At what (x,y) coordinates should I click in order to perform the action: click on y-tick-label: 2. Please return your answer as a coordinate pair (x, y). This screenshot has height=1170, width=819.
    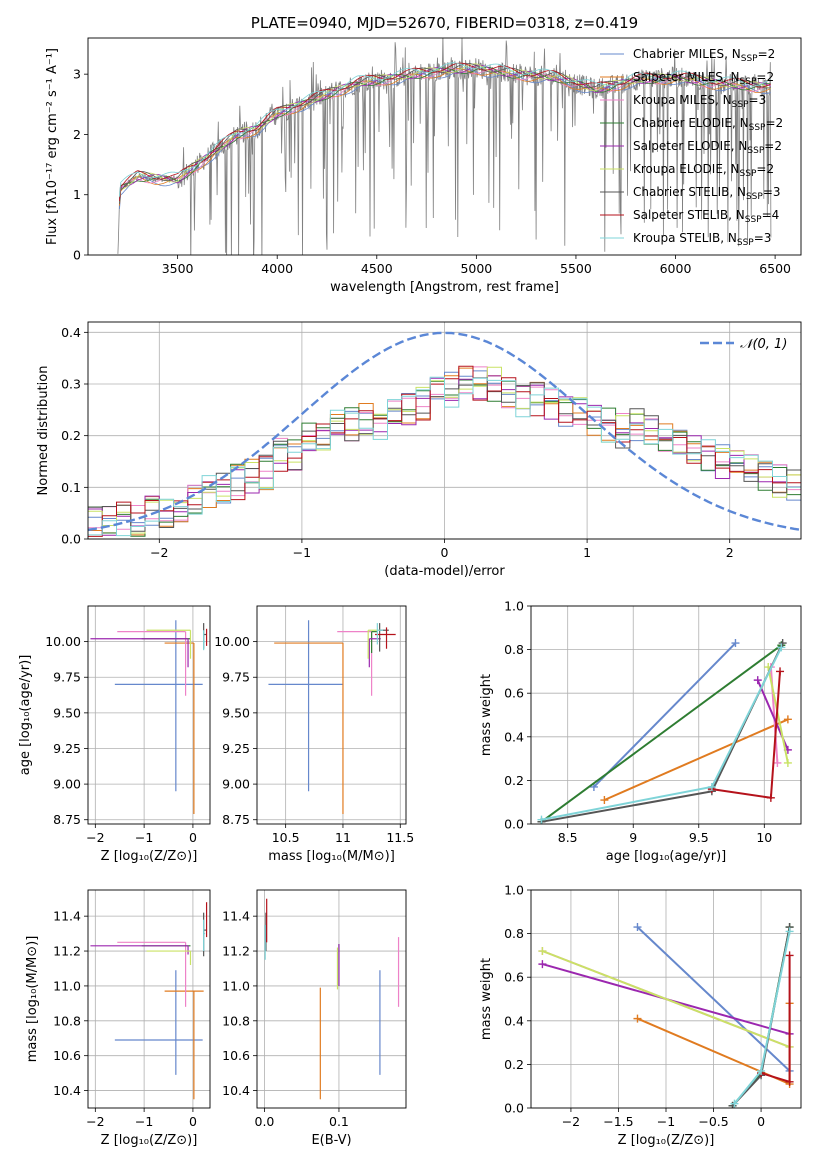
    Looking at the image, I should click on (77, 134).